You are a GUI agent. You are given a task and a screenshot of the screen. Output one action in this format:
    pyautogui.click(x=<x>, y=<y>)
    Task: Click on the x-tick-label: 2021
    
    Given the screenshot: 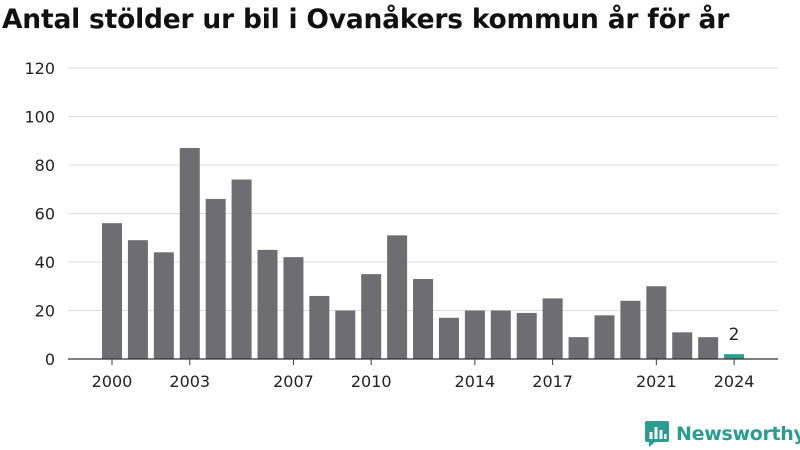 What is the action you would take?
    pyautogui.click(x=656, y=381)
    